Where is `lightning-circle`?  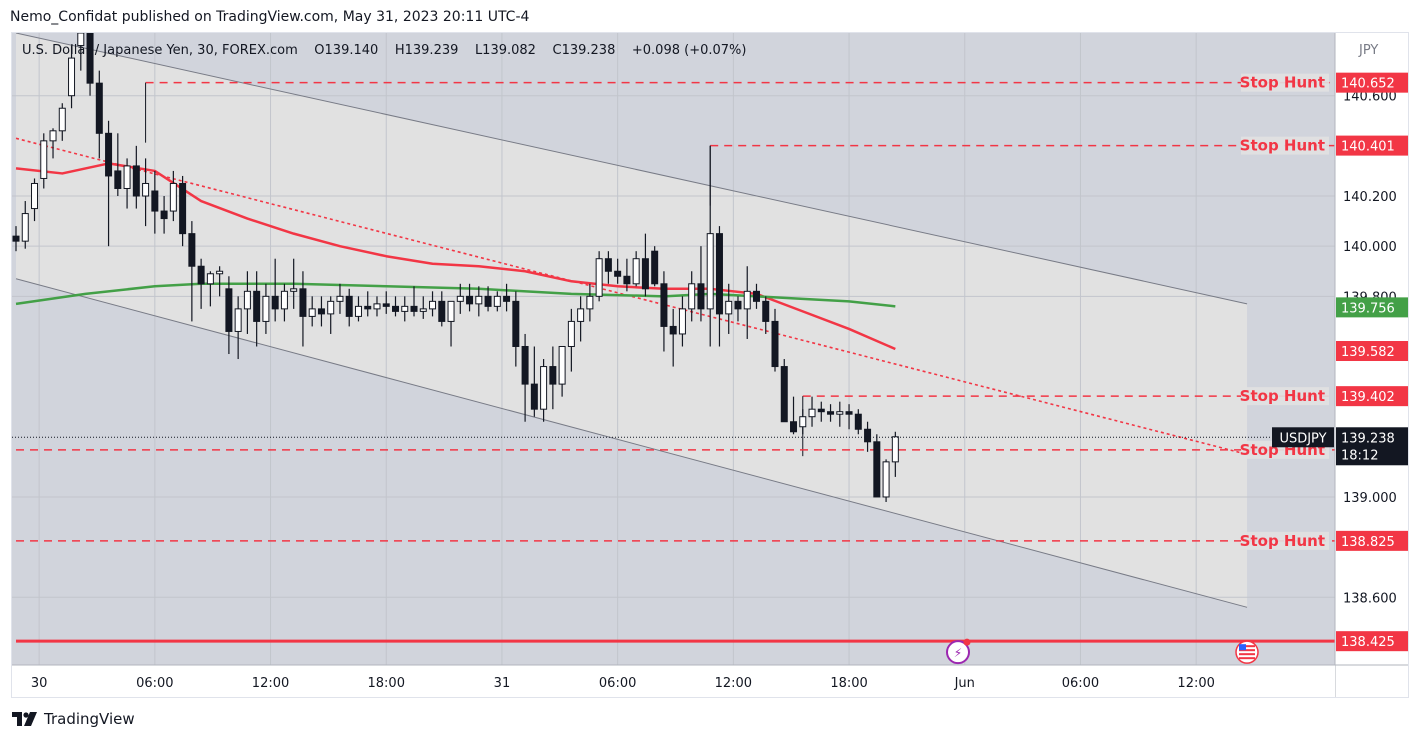 lightning-circle is located at coordinates (958, 652).